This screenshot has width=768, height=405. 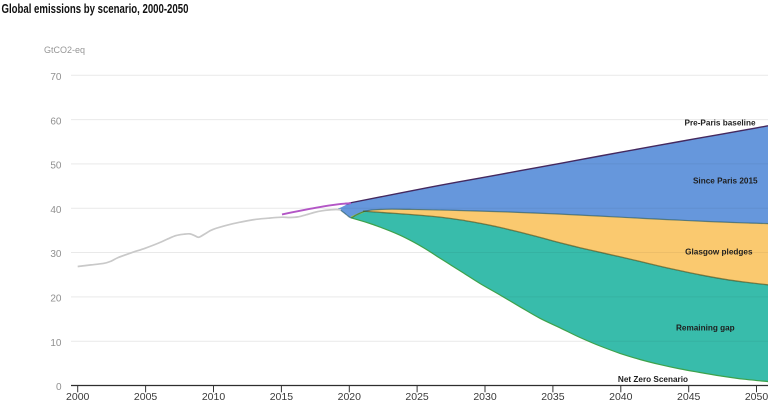 I want to click on svg-text: Remaining gap, so click(x=705, y=328).